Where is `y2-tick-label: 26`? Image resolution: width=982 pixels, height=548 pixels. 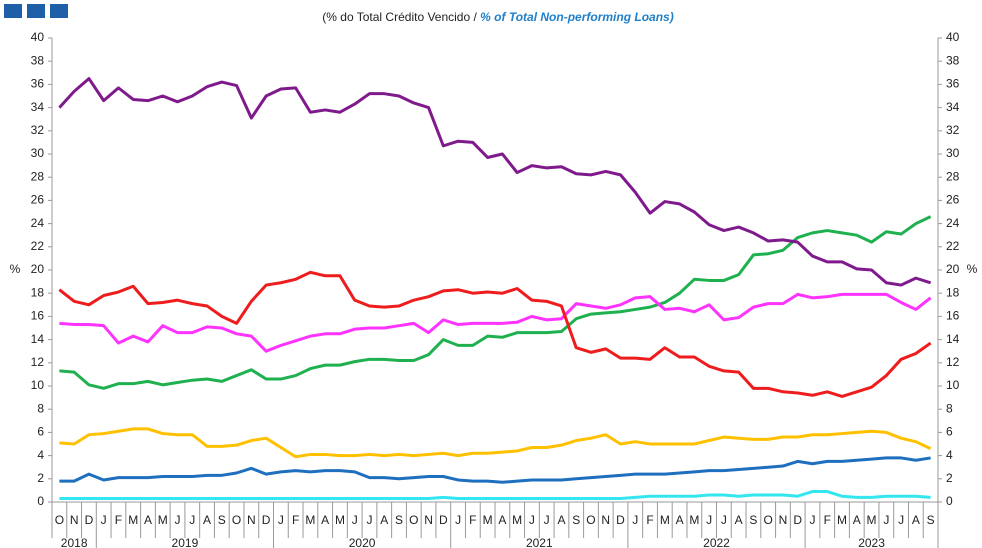
y2-tick-label: 26 is located at coordinates (953, 200).